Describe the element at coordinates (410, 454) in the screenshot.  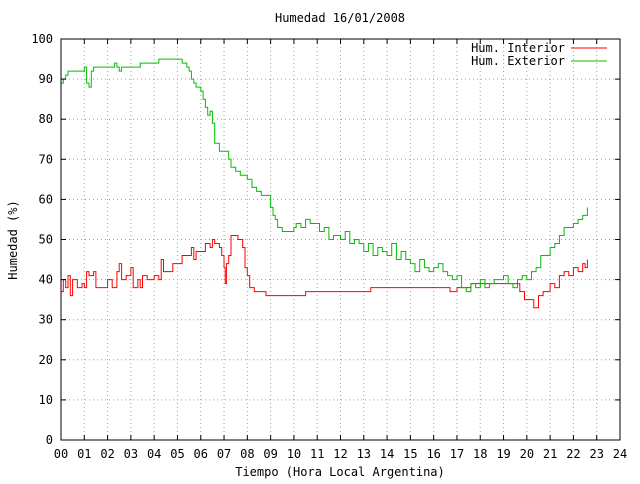
I see `x-tick-label: 15` at that location.